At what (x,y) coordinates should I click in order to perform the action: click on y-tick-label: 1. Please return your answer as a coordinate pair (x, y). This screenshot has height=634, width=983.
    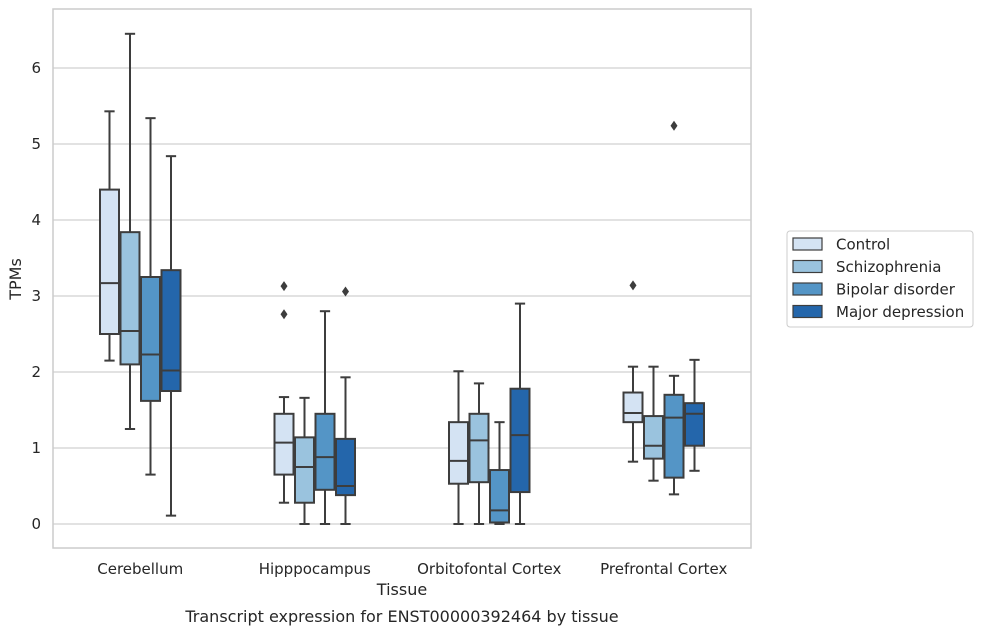
    Looking at the image, I should click on (36, 448).